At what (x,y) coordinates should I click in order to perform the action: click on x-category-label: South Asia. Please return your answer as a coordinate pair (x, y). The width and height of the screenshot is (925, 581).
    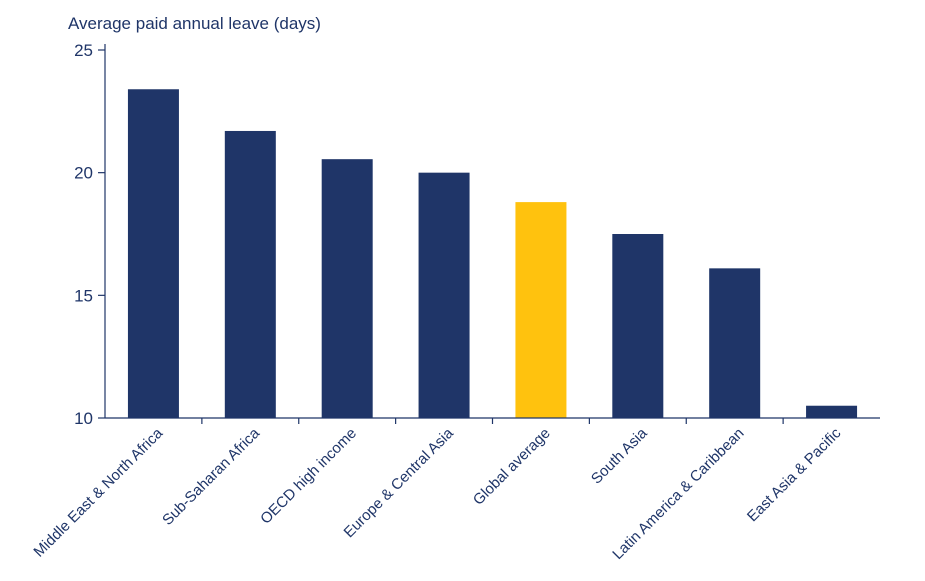
    Looking at the image, I should click on (619, 455).